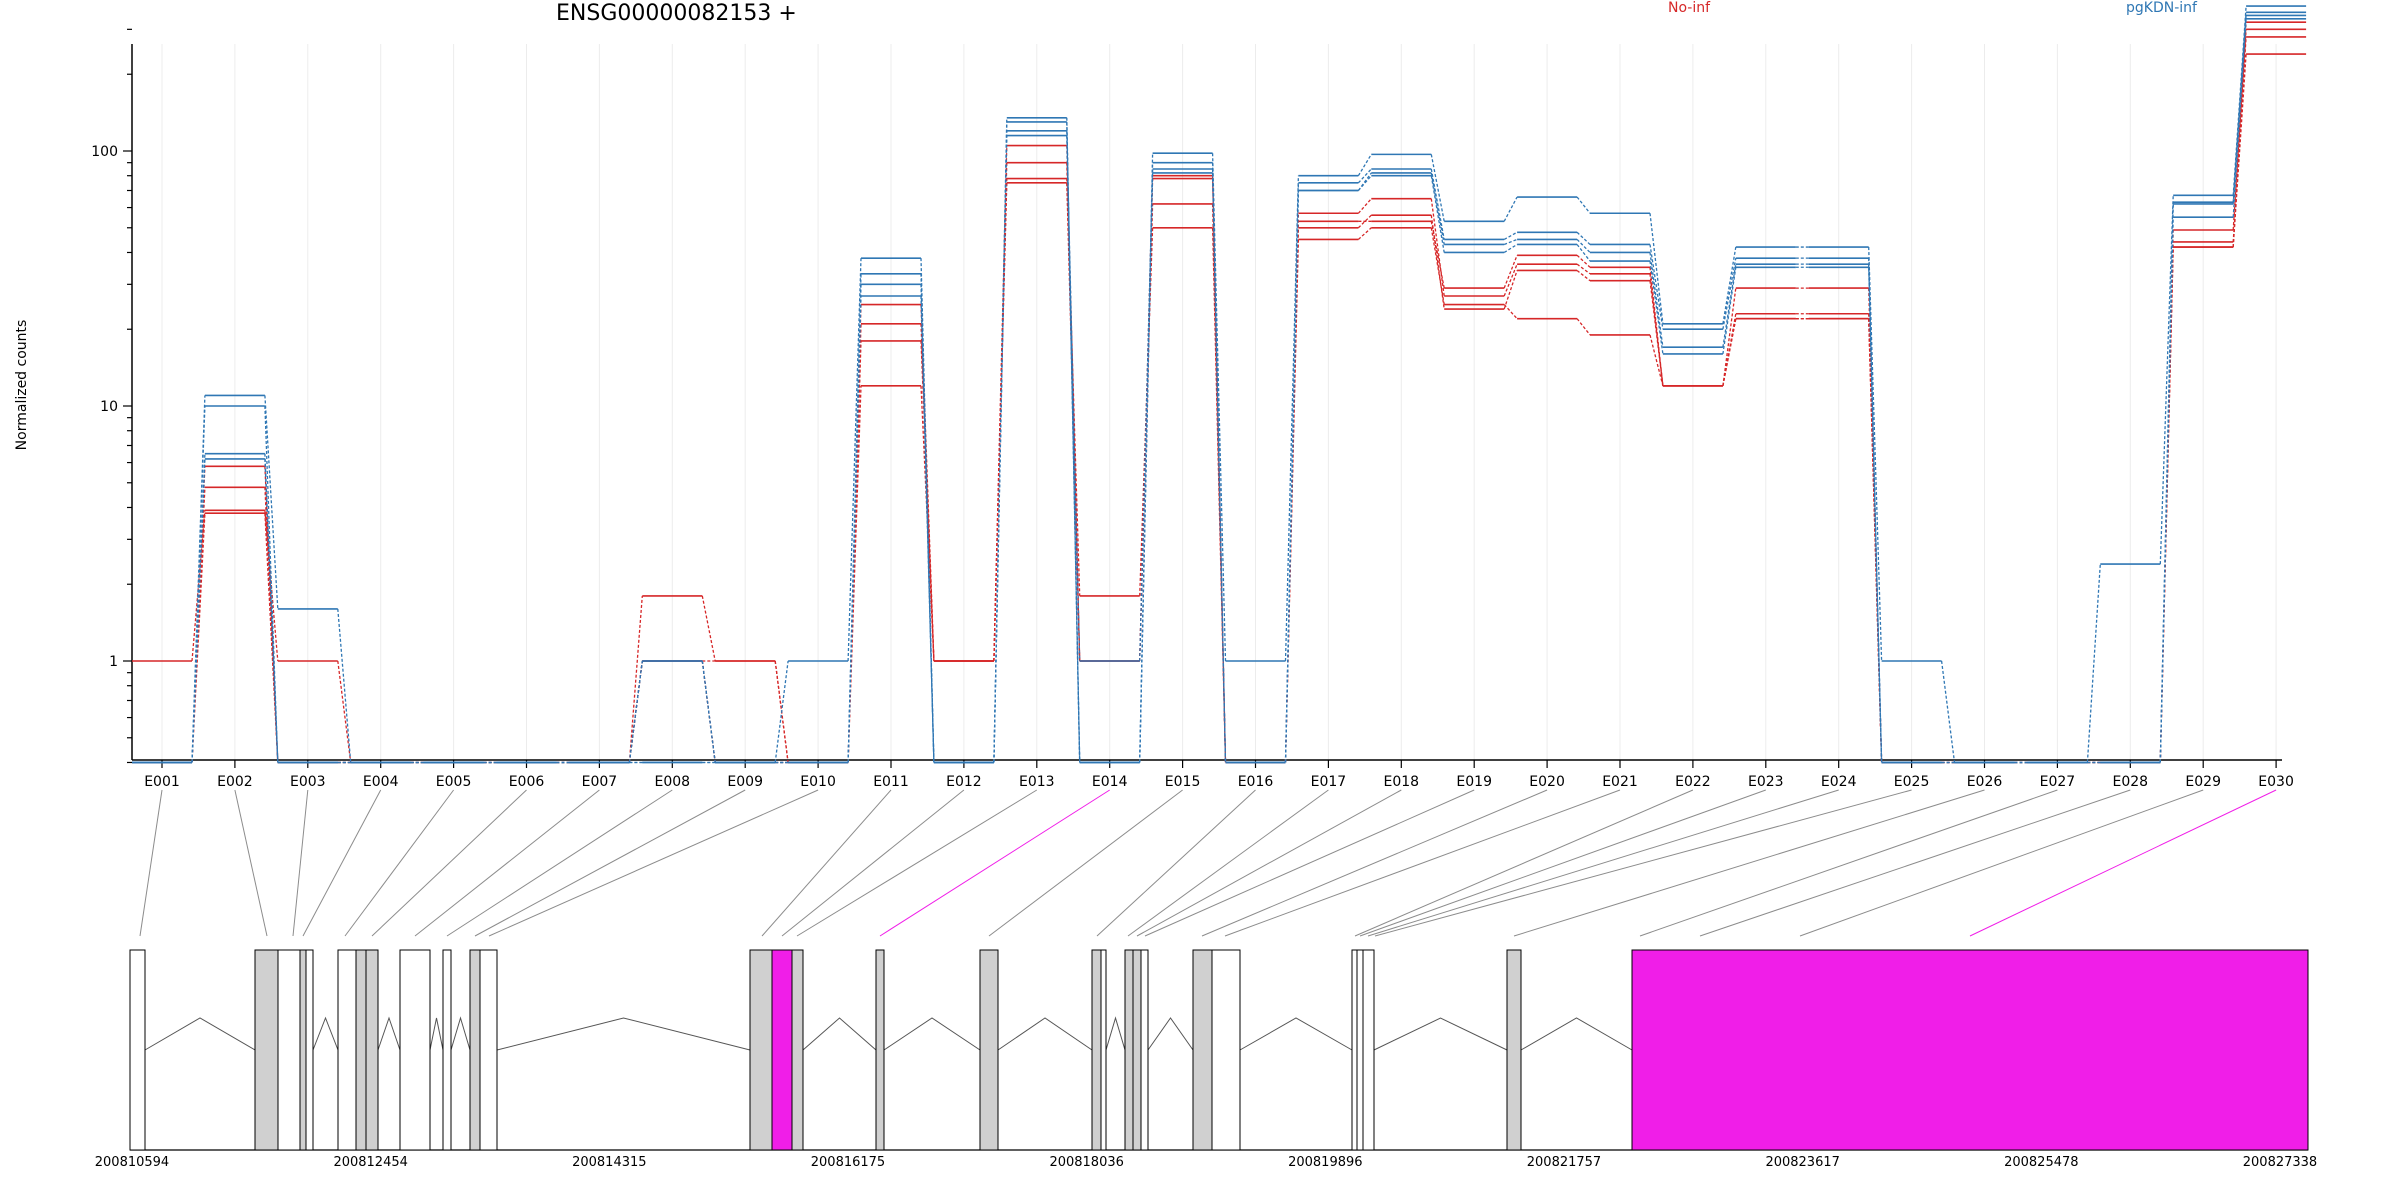 The image size is (2400, 1200). I want to click on connector-e019, so click(1309, 863).